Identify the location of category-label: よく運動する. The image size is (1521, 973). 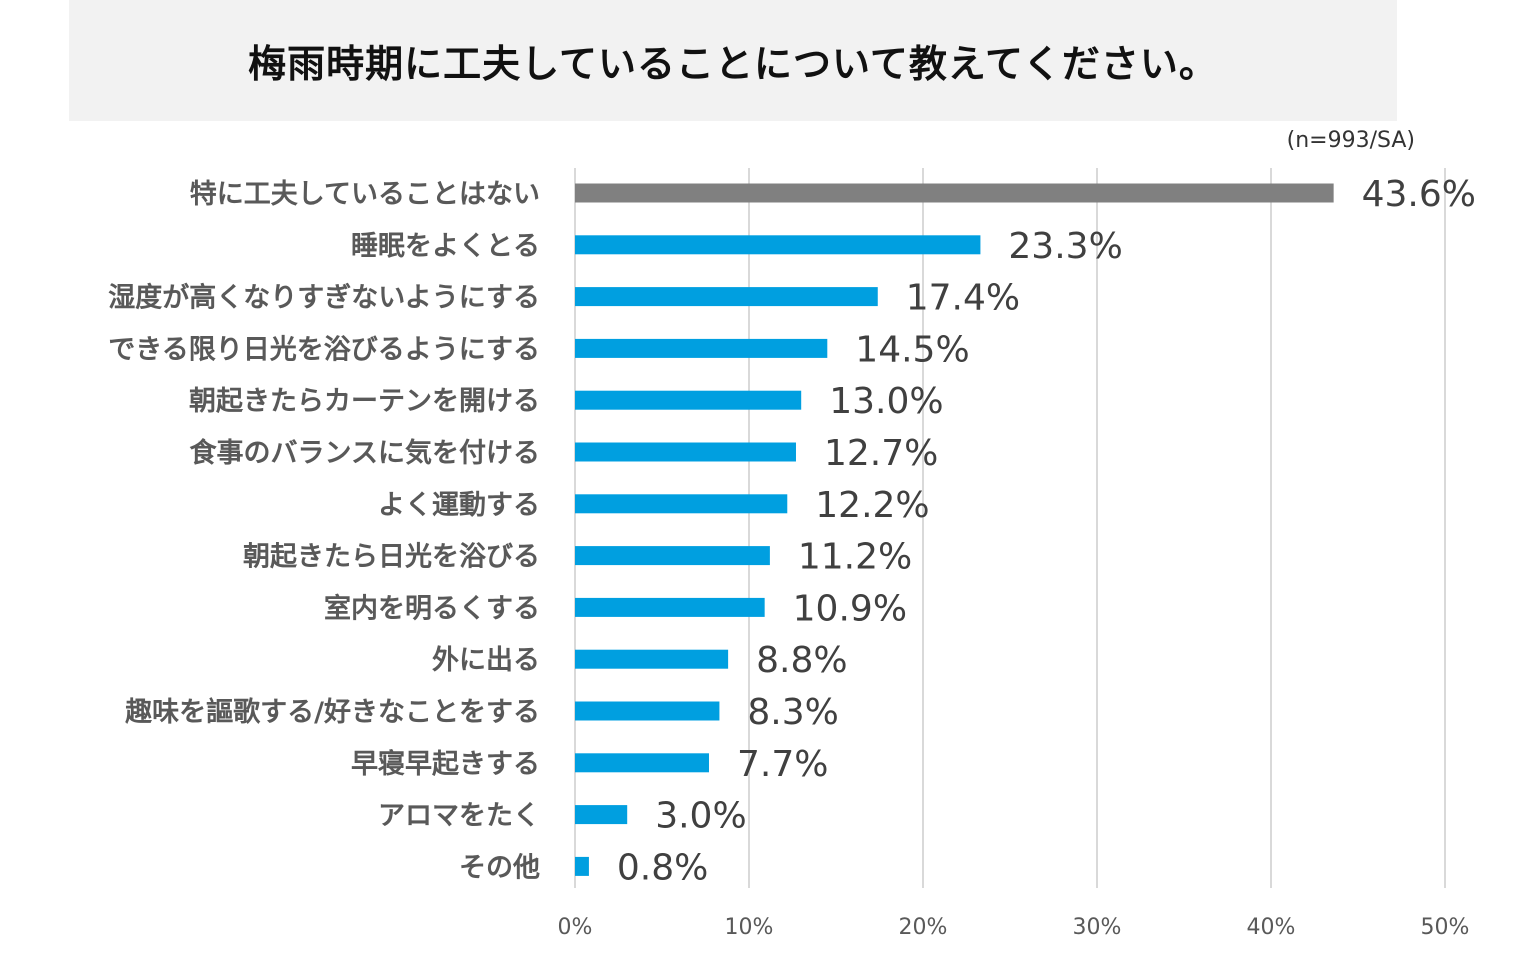
(459, 505).